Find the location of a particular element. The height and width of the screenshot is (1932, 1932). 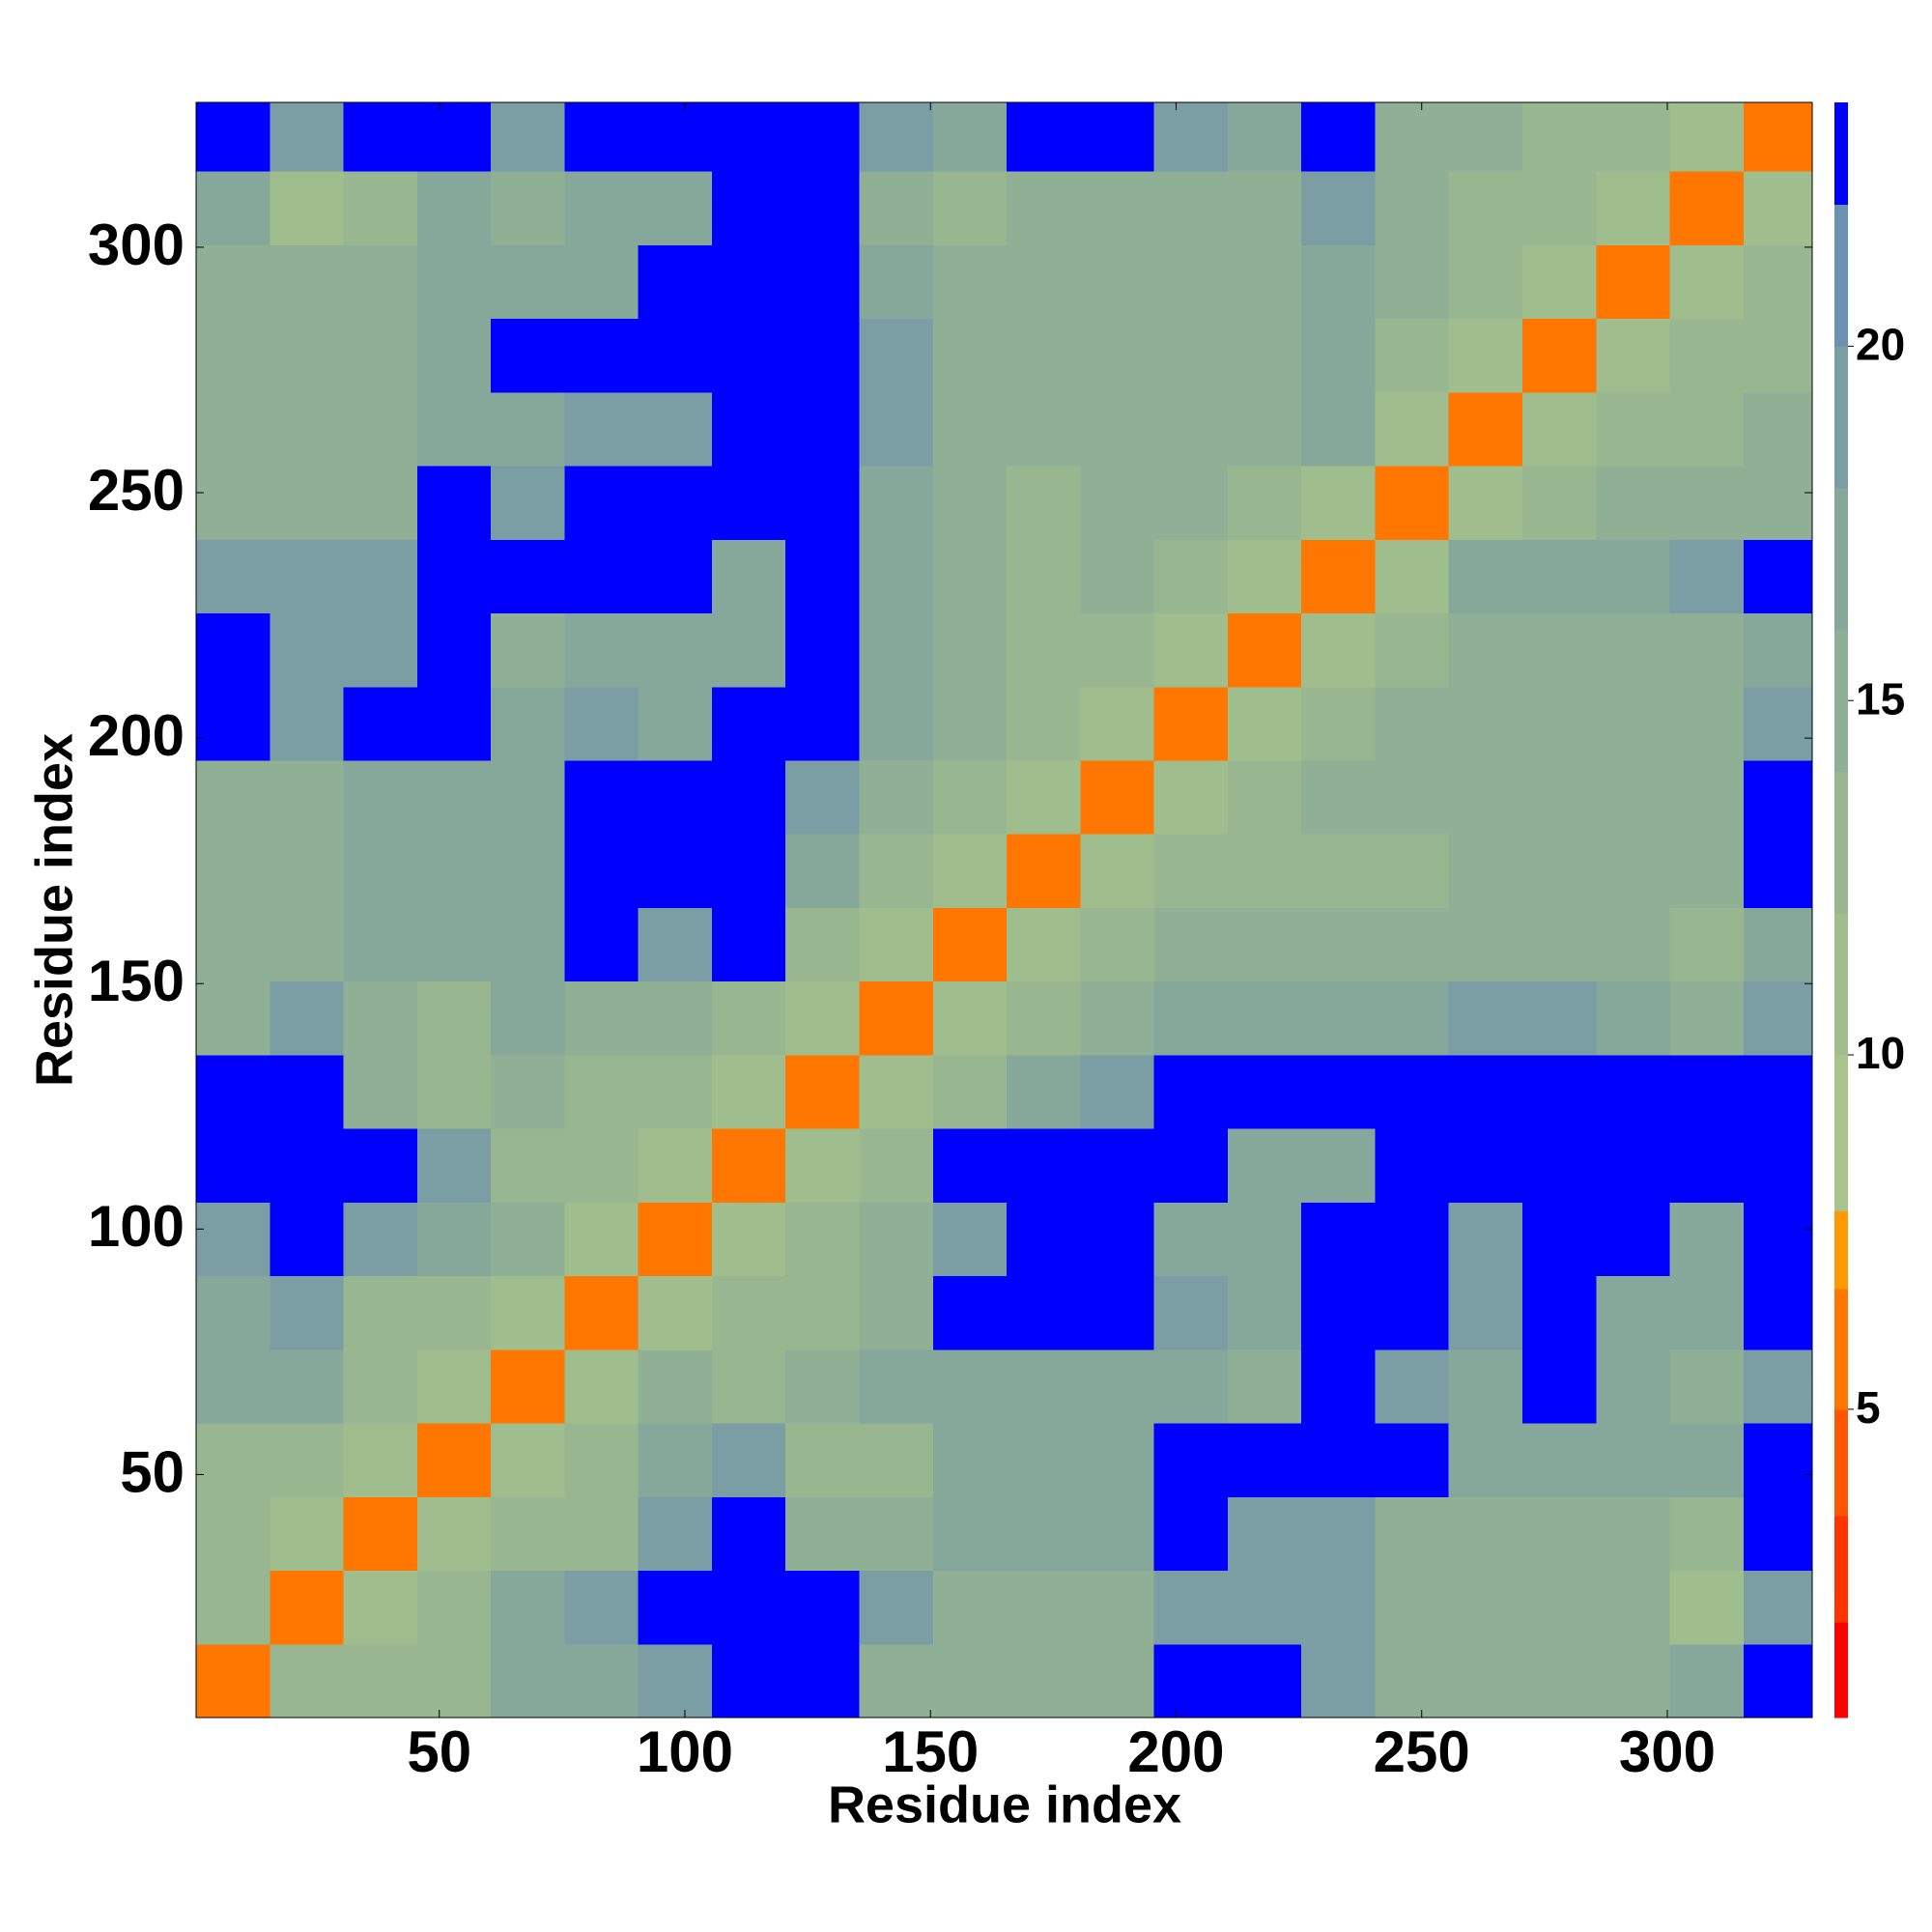

colorbar-tick-label: 10 is located at coordinates (1880, 1053).